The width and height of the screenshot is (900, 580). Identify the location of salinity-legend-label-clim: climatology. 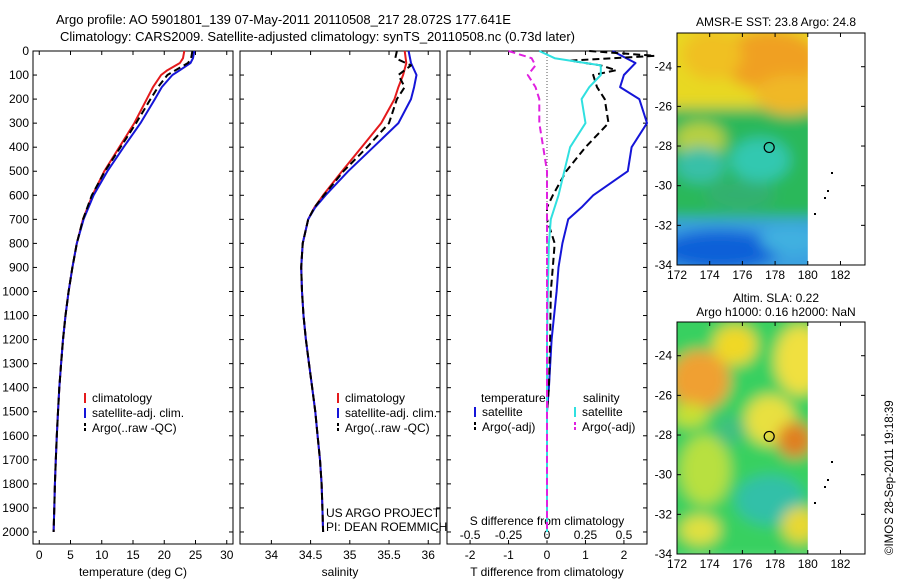
(375, 398).